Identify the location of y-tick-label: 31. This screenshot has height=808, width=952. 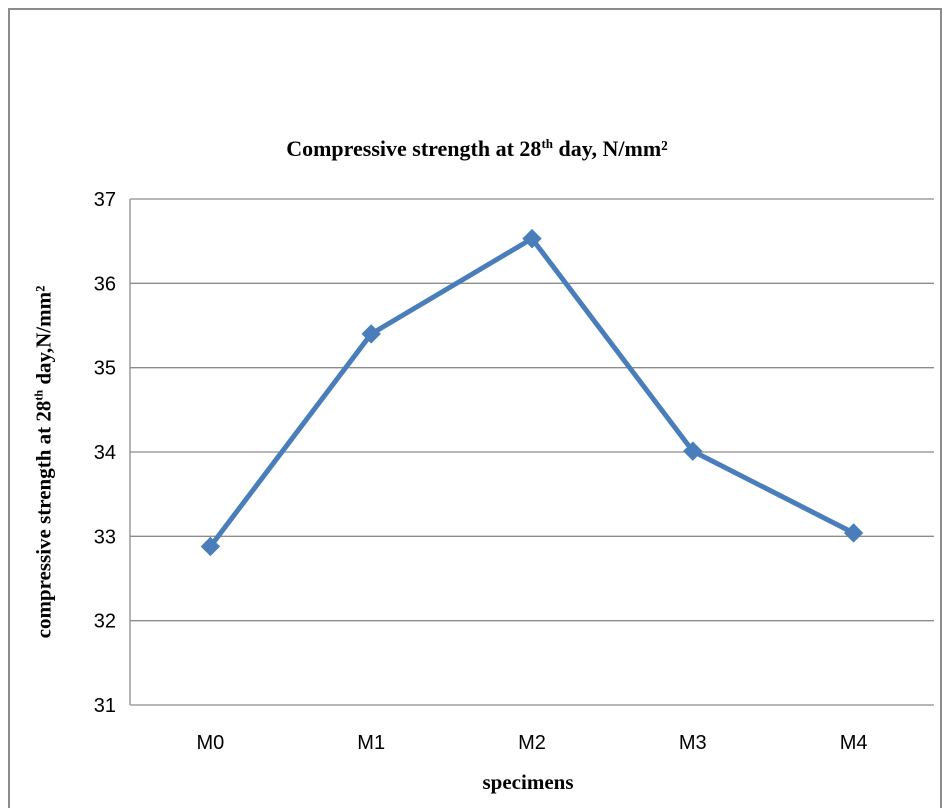
(105, 706).